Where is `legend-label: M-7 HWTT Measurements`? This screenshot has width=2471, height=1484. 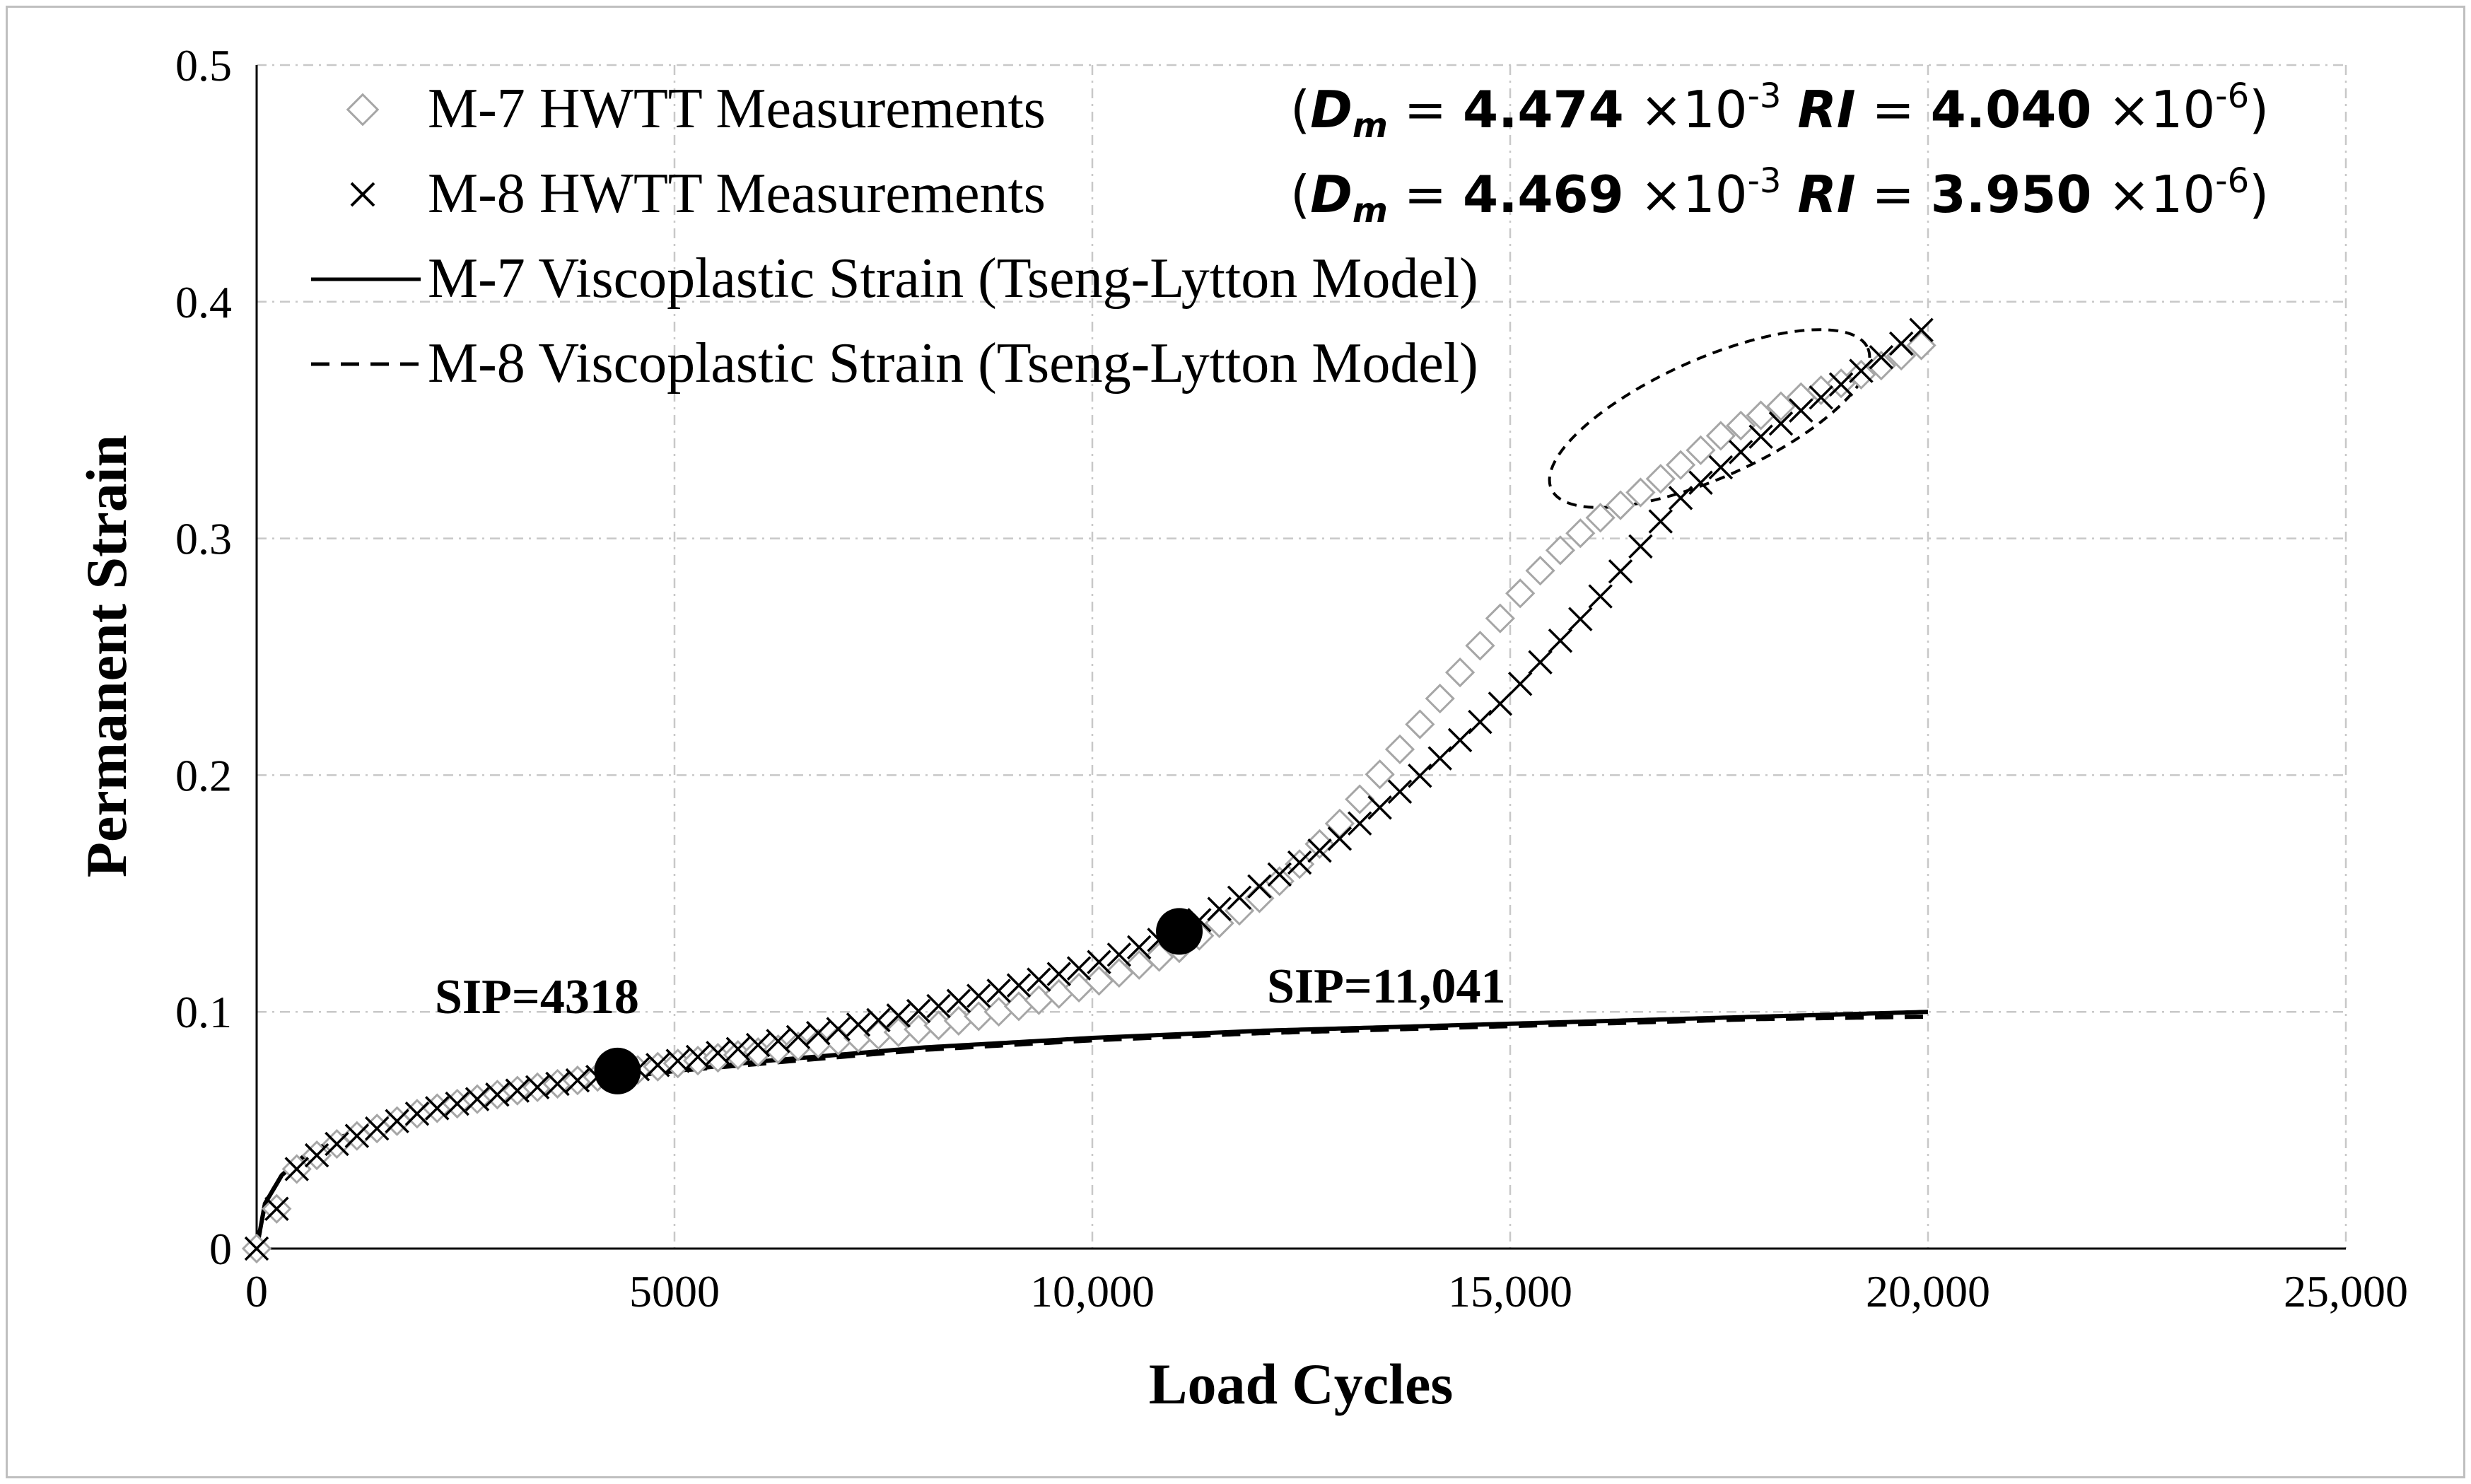 legend-label: M-7 HWTT Measurements is located at coordinates (737, 109).